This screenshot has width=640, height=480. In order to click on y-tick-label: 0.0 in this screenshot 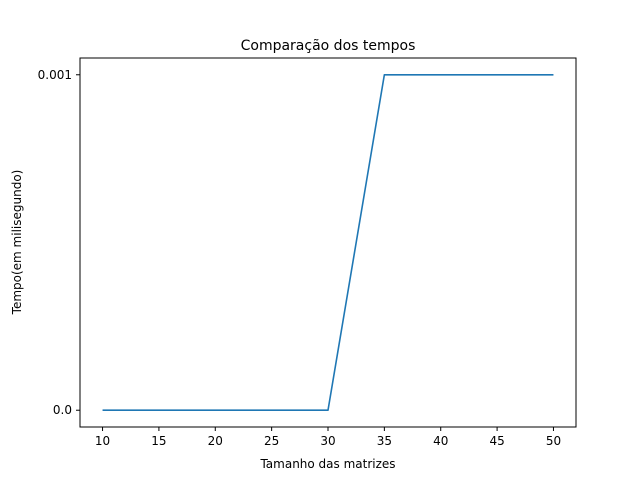, I will do `click(62, 410)`.